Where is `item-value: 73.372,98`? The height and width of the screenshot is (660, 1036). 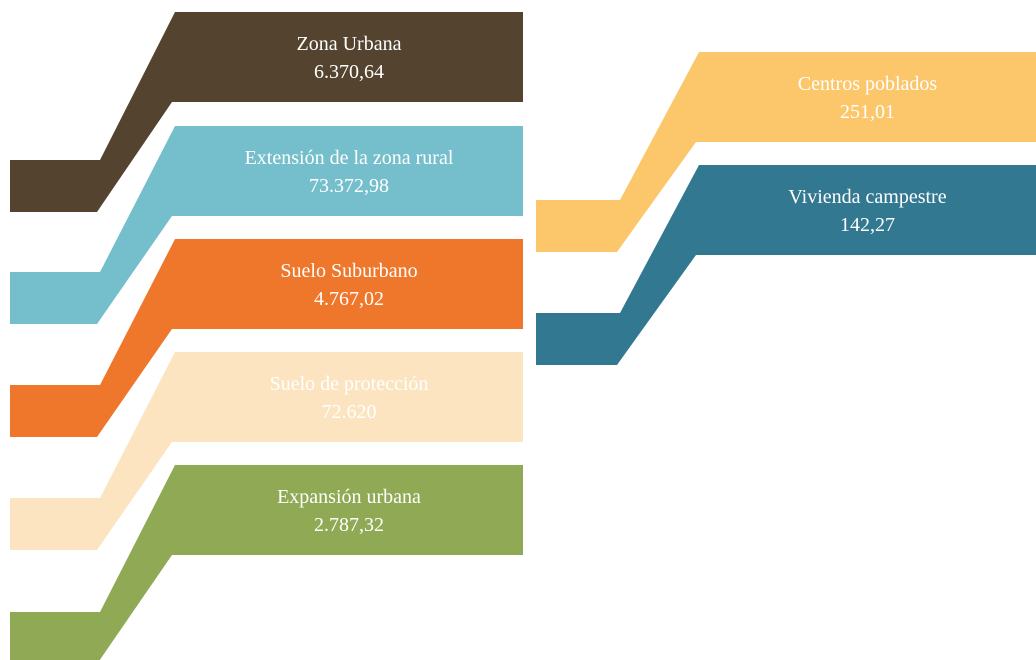 item-value: 73.372,98 is located at coordinates (349, 186).